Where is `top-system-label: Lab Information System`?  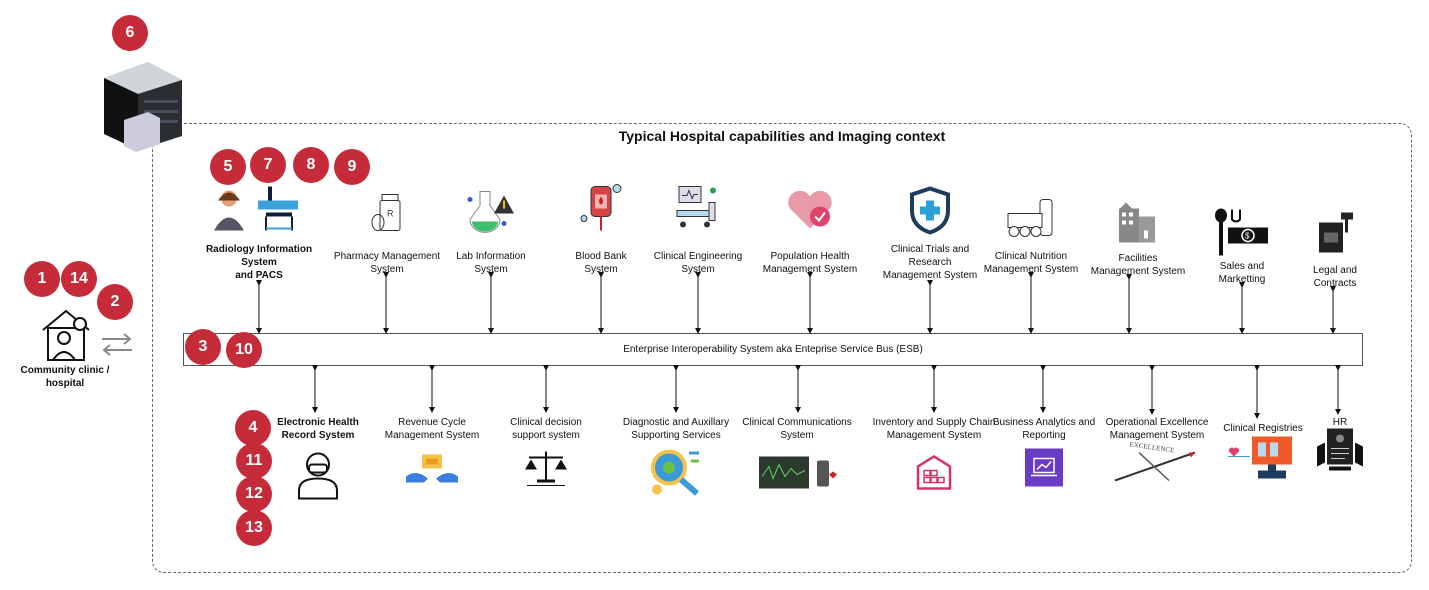 top-system-label: Lab Information System is located at coordinates (491, 263).